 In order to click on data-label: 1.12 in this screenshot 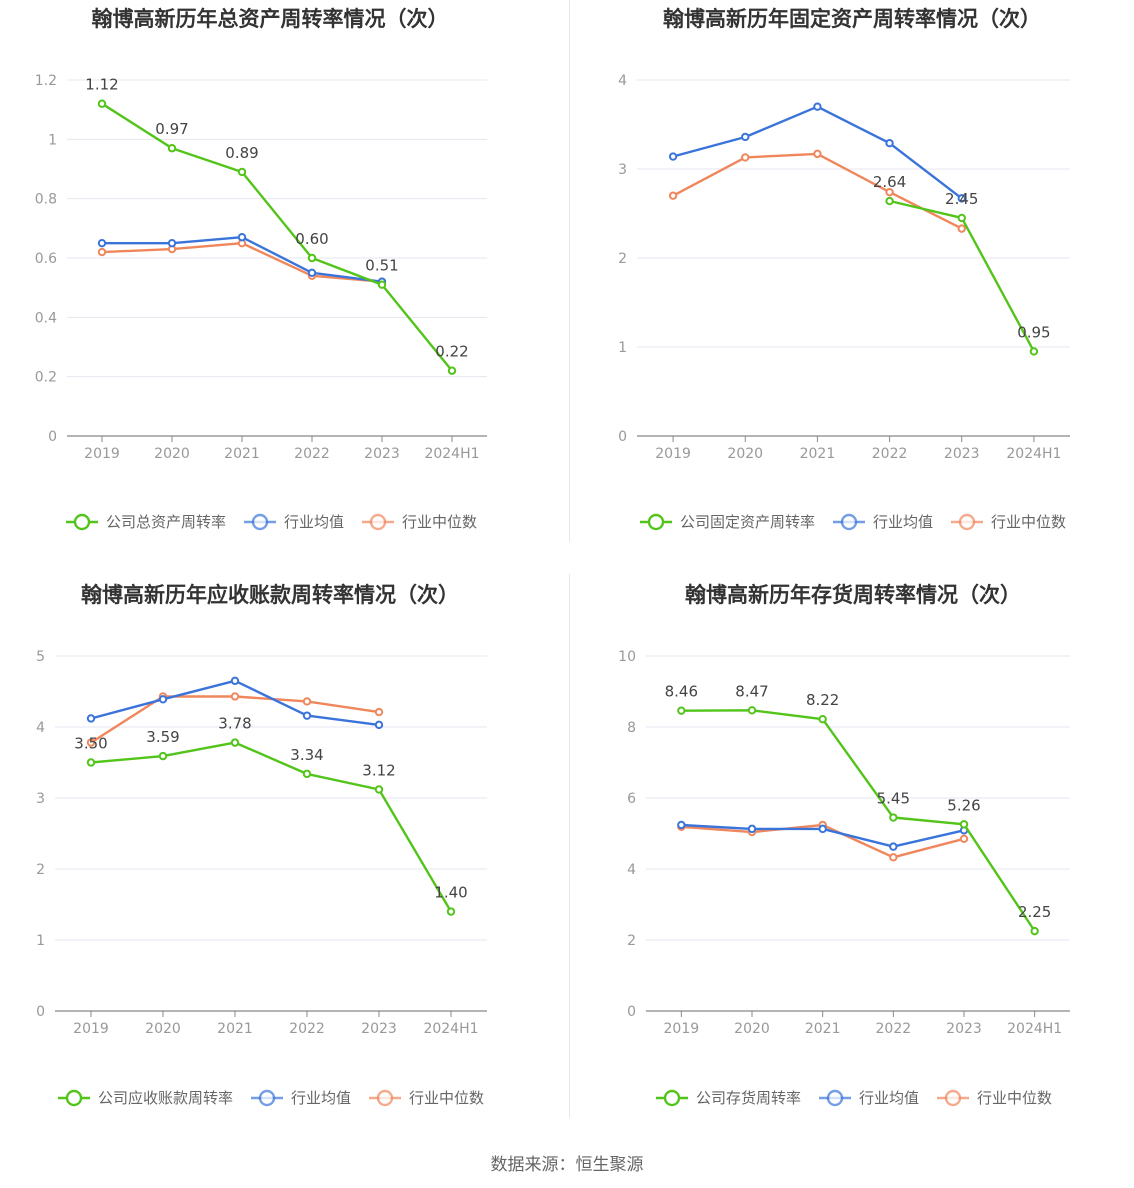, I will do `click(101, 85)`.